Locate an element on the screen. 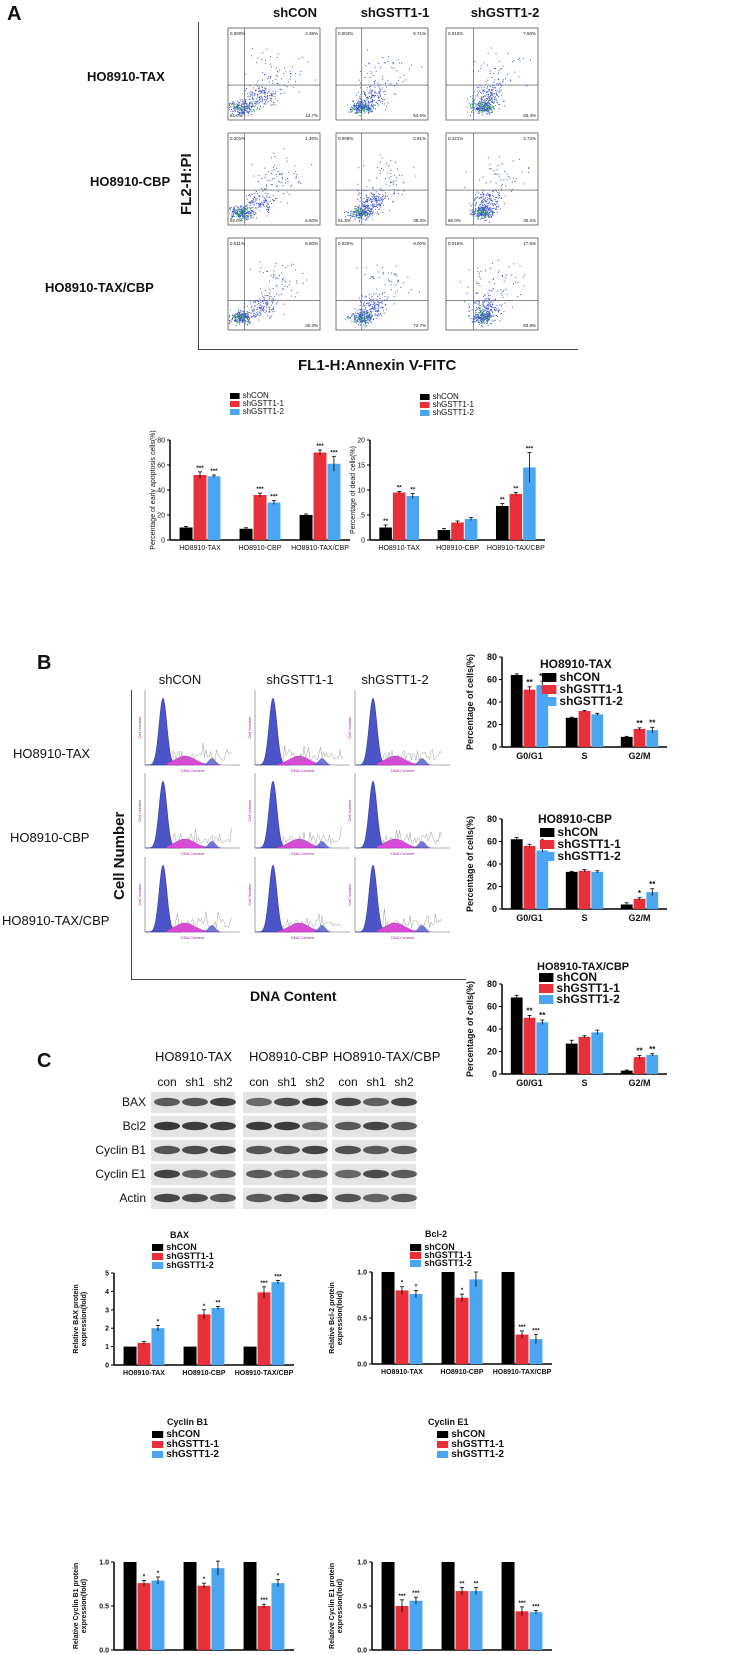  x-tick-label: HO8910-TAX is located at coordinates (402, 1372).